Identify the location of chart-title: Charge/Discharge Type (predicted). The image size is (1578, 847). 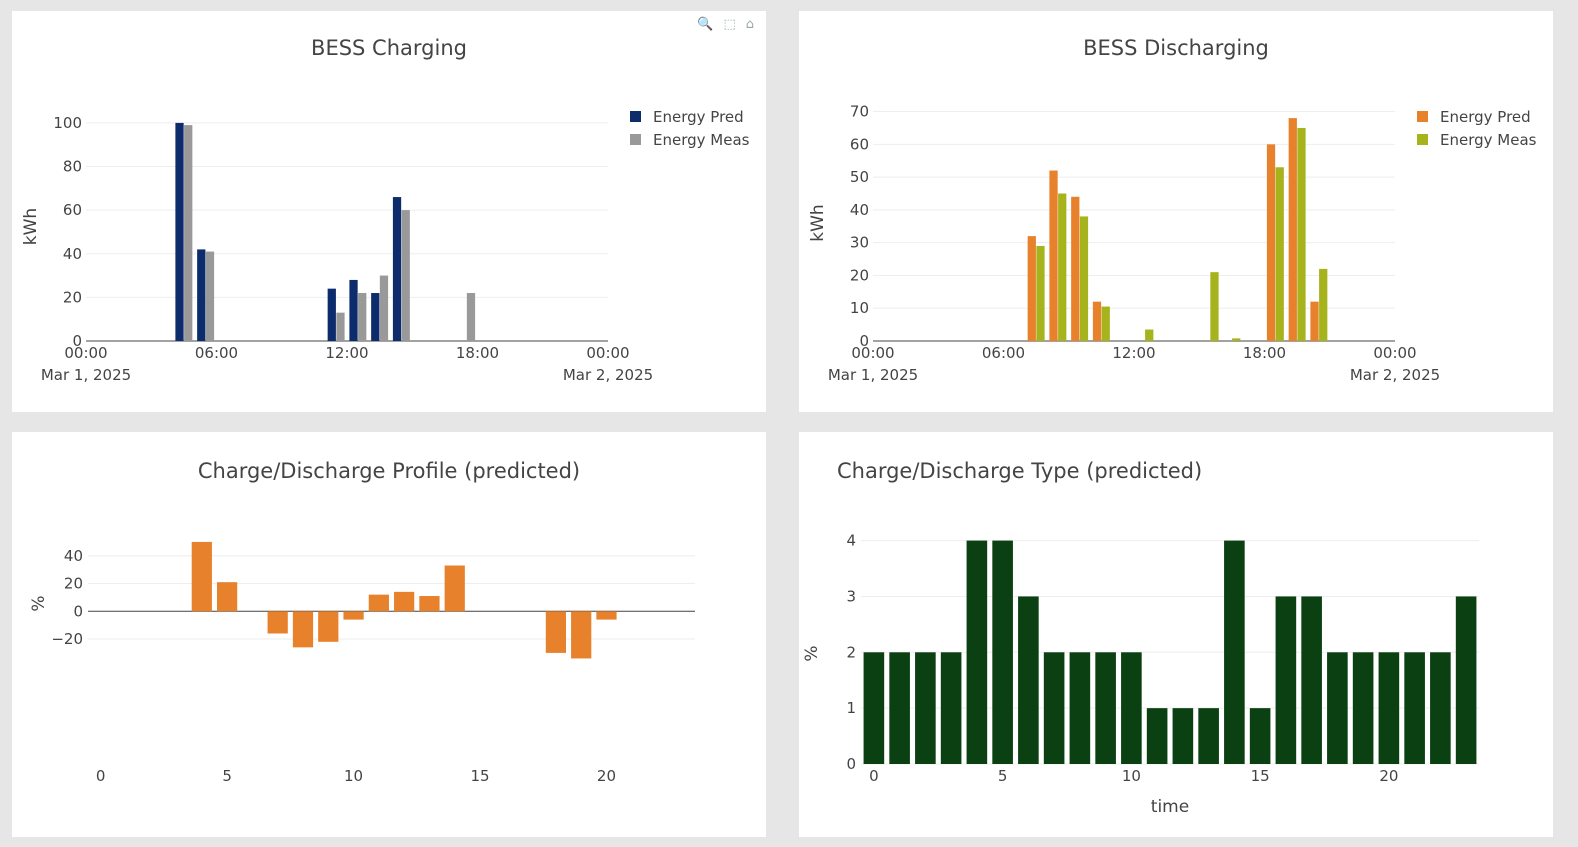
(1019, 471).